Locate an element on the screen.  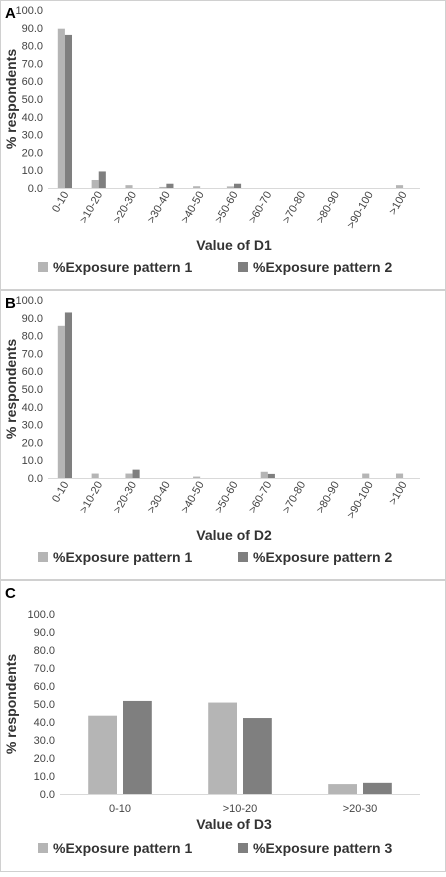
panel-label: A is located at coordinates (10, 13).